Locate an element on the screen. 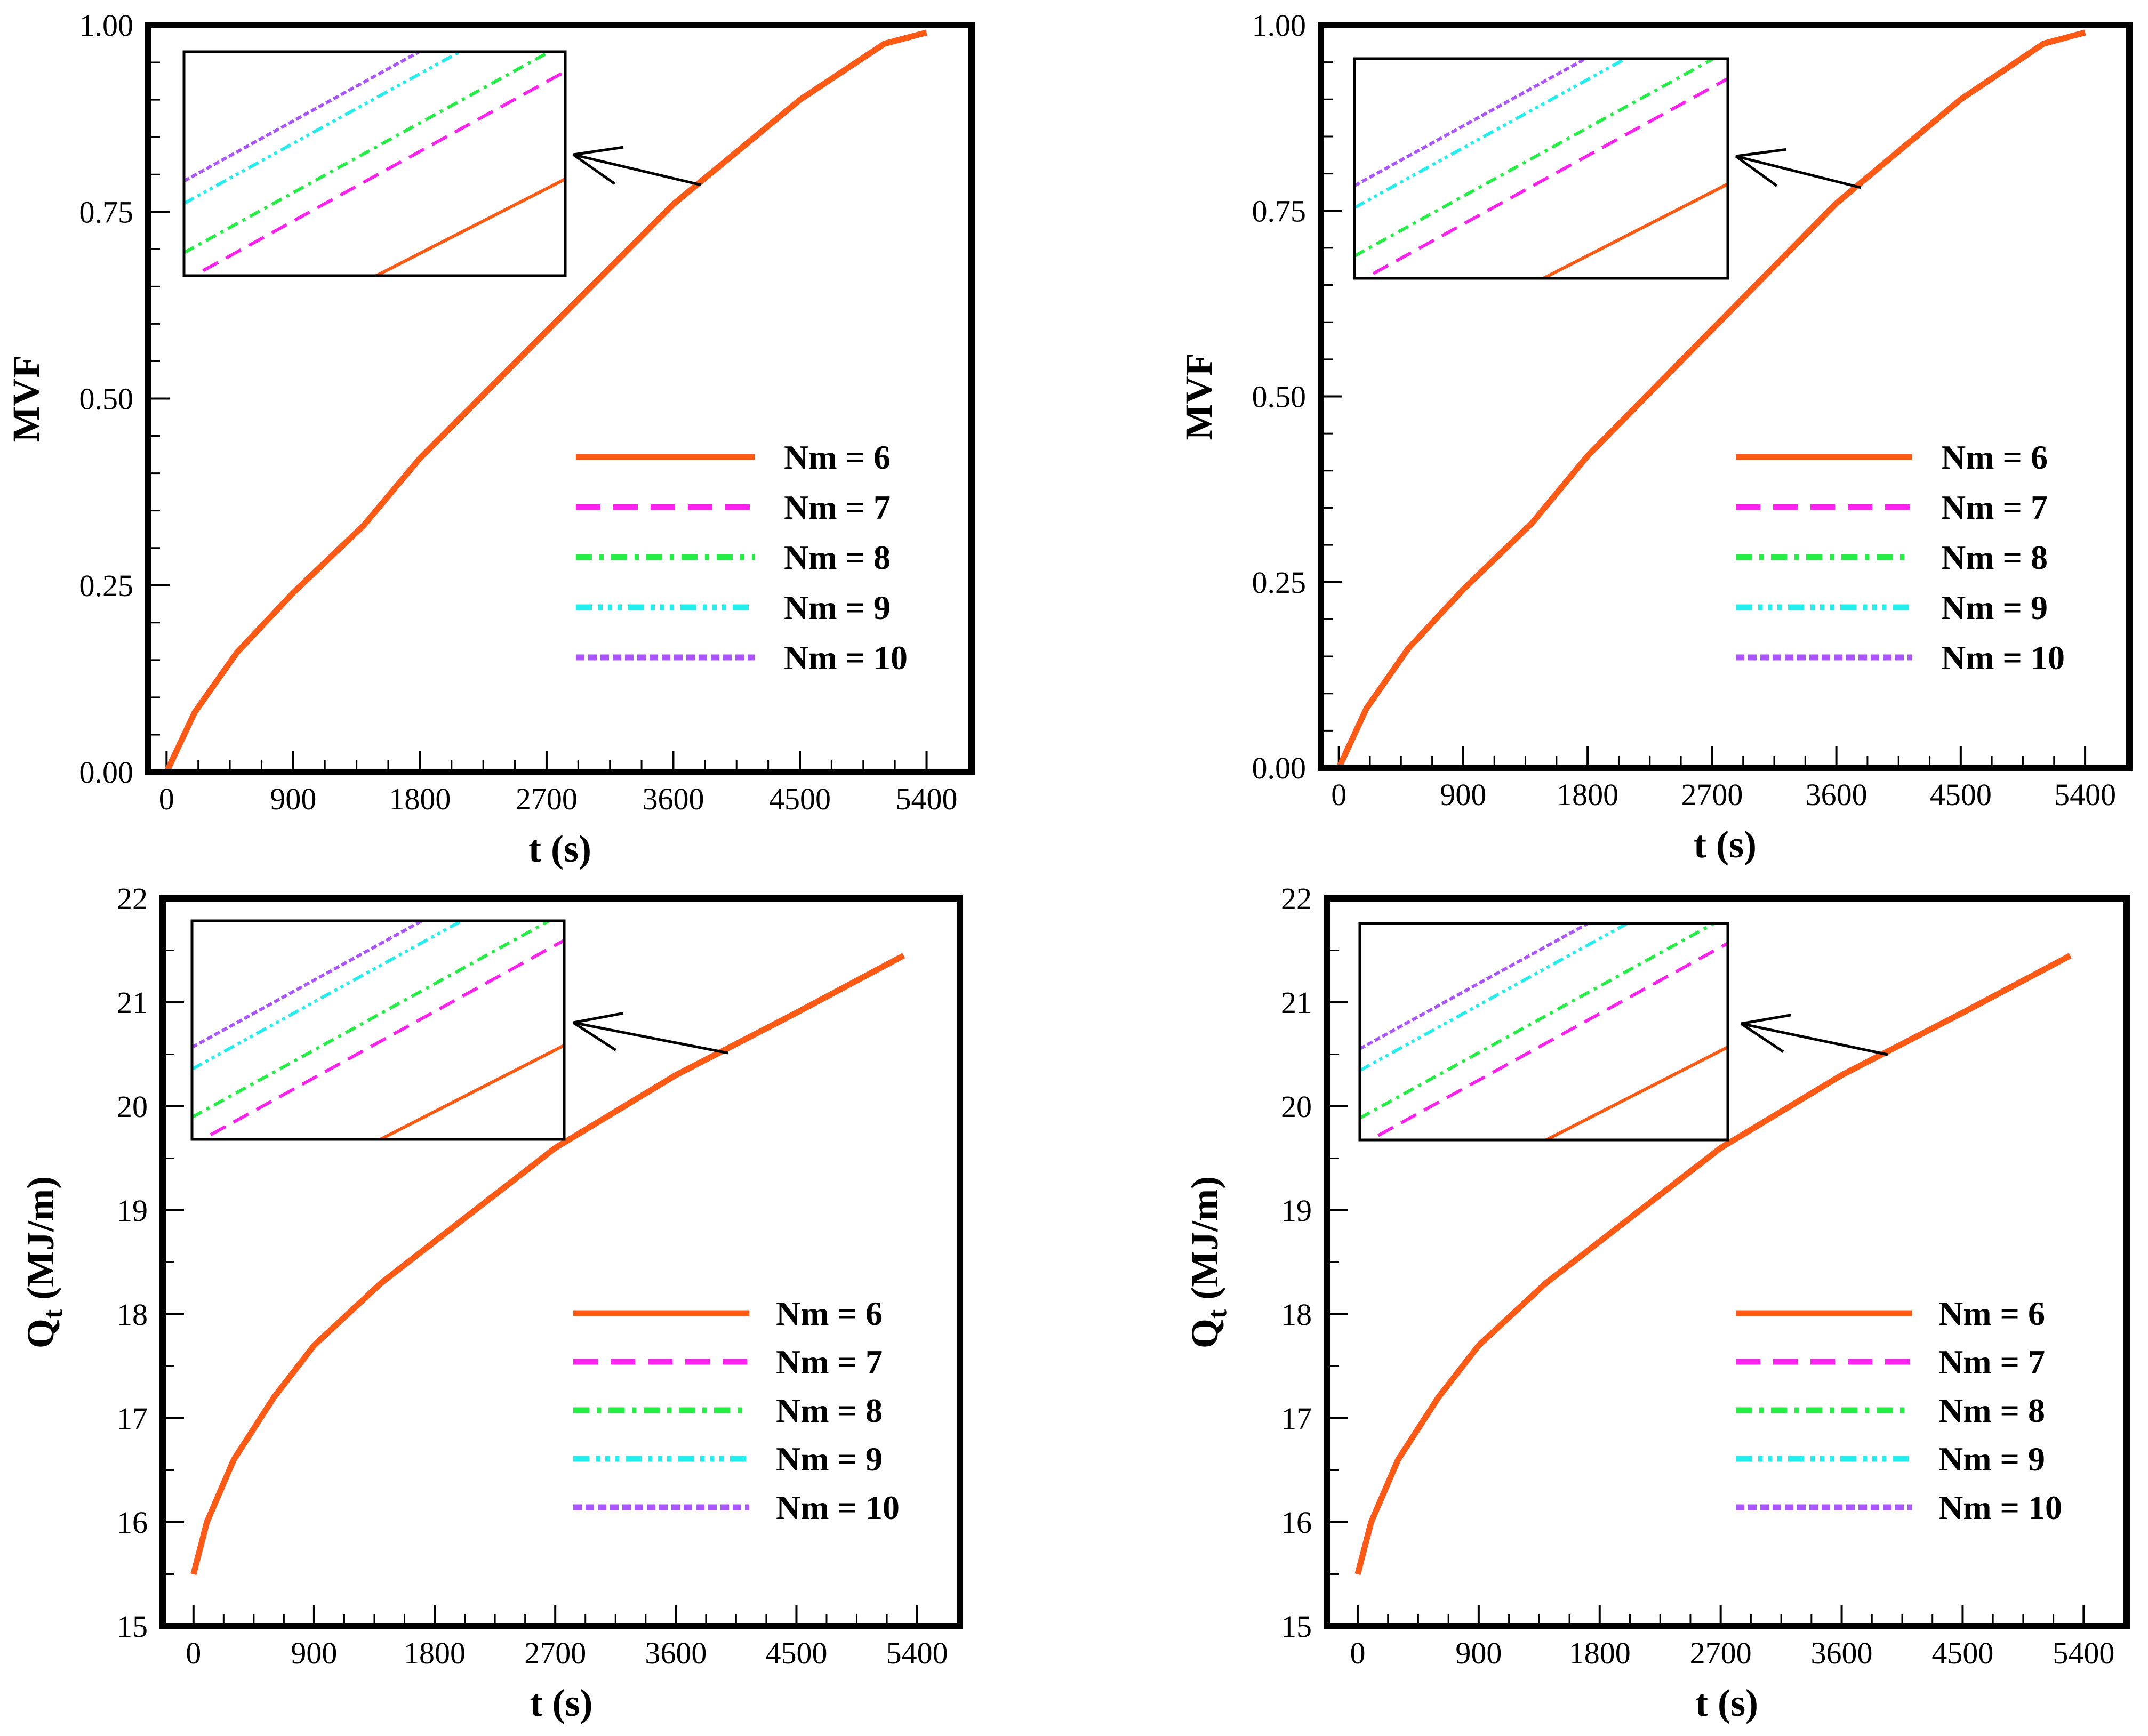  y-axis-label: MVF is located at coordinates (1199, 396).